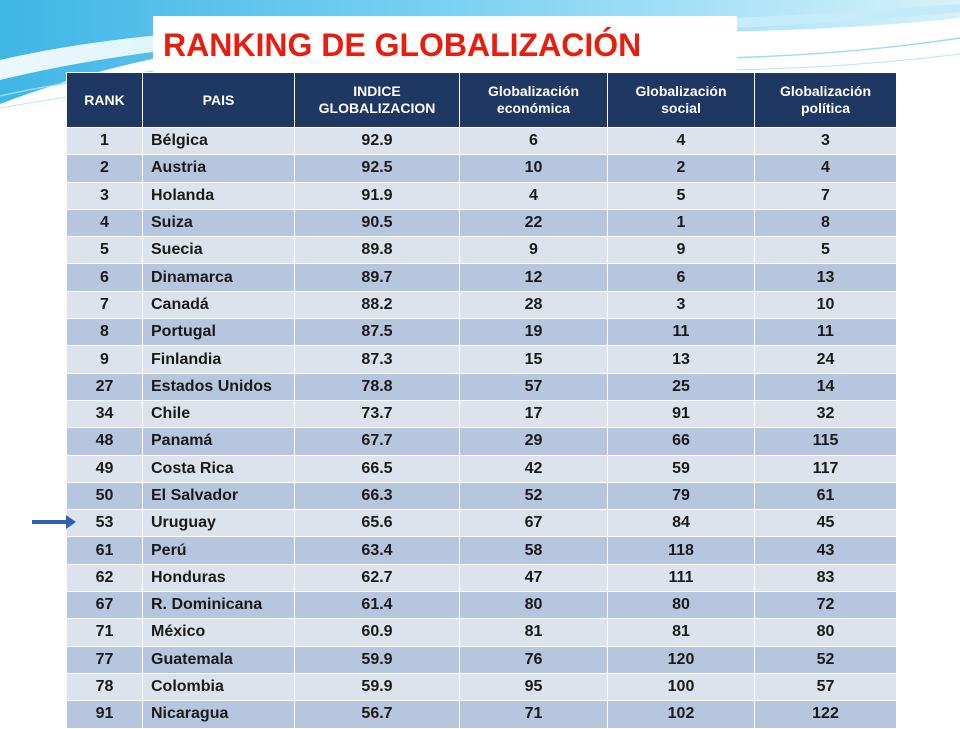 The width and height of the screenshot is (960, 729). What do you see at coordinates (681, 359) in the screenshot?
I see `social-cell: 13` at bounding box center [681, 359].